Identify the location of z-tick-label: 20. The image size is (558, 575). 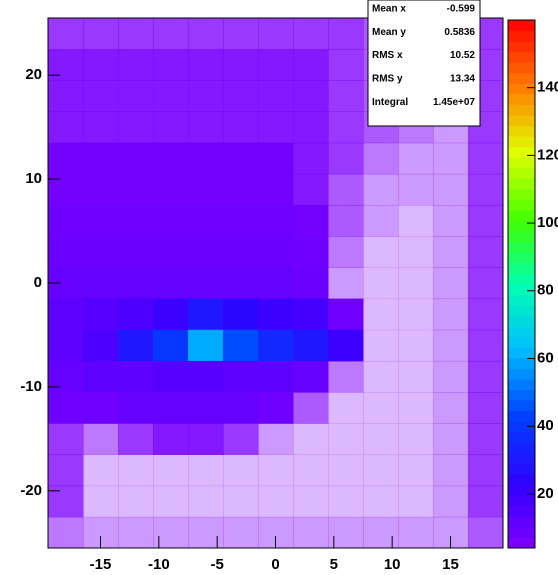
(545, 493).